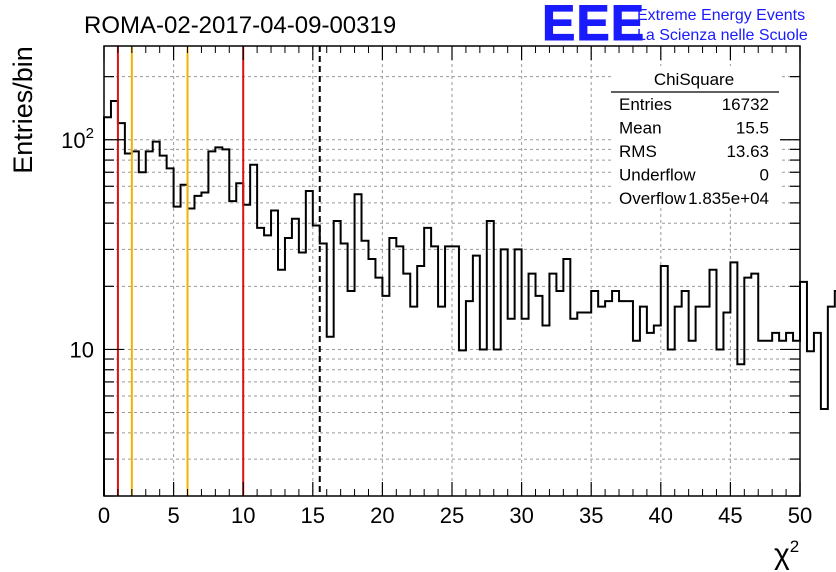  What do you see at coordinates (694, 79) in the screenshot?
I see `stats-box-title: ChiSquare` at bounding box center [694, 79].